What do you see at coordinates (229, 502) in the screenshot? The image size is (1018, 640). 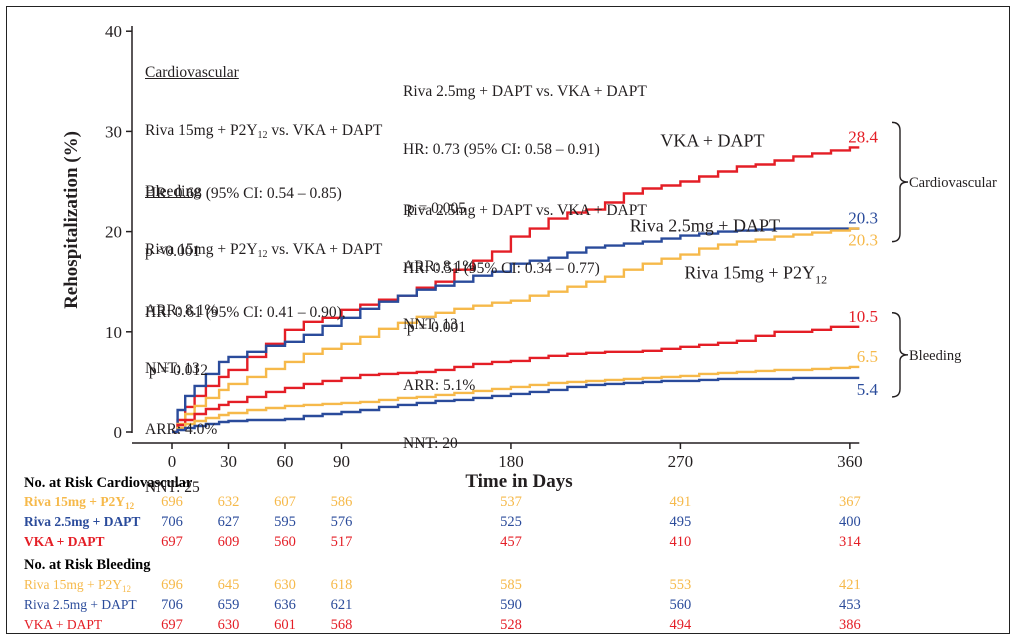 I see `risk-count: 632` at bounding box center [229, 502].